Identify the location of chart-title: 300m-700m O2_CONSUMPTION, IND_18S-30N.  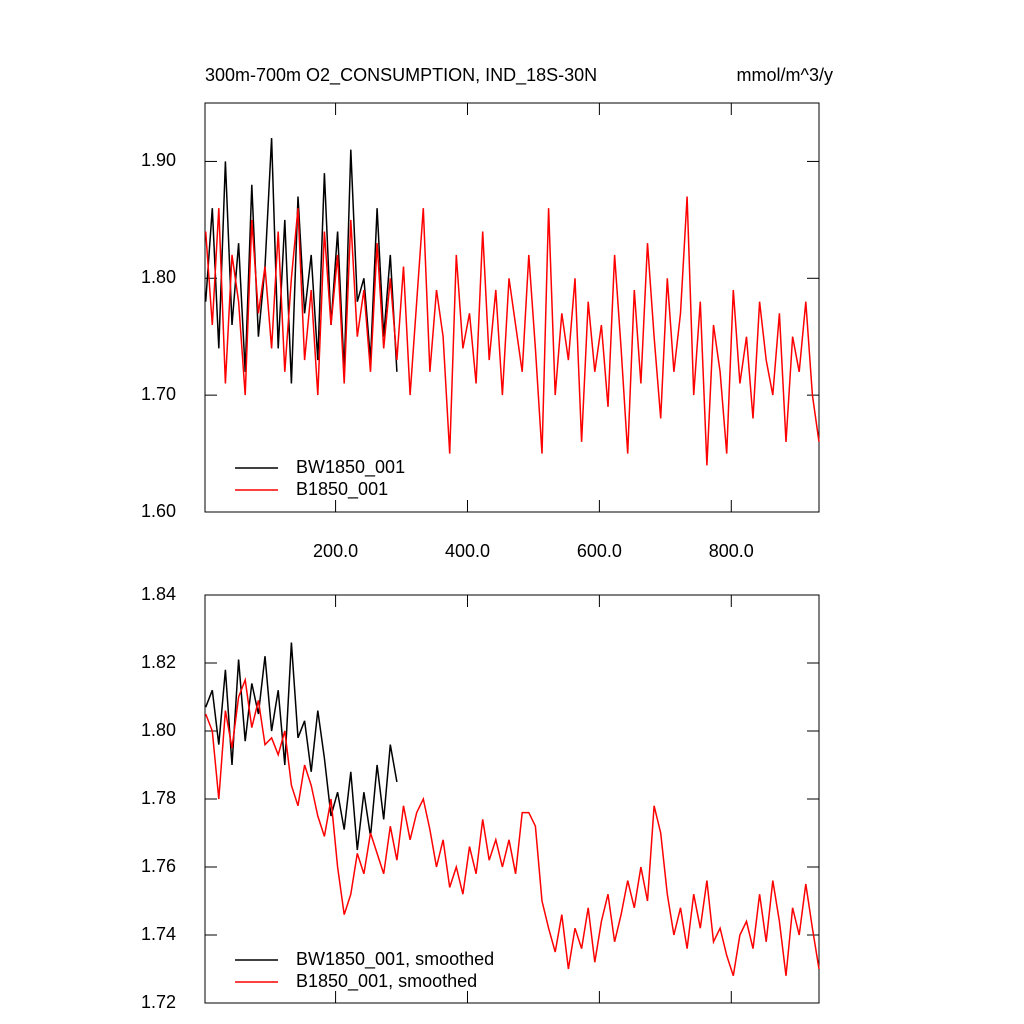
(401, 75).